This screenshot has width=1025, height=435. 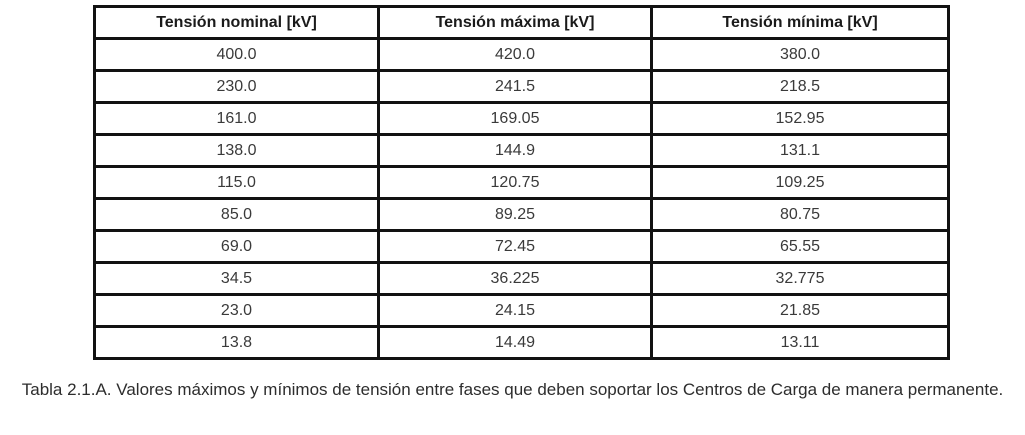 I want to click on table-cell: 218.5, so click(x=800, y=86).